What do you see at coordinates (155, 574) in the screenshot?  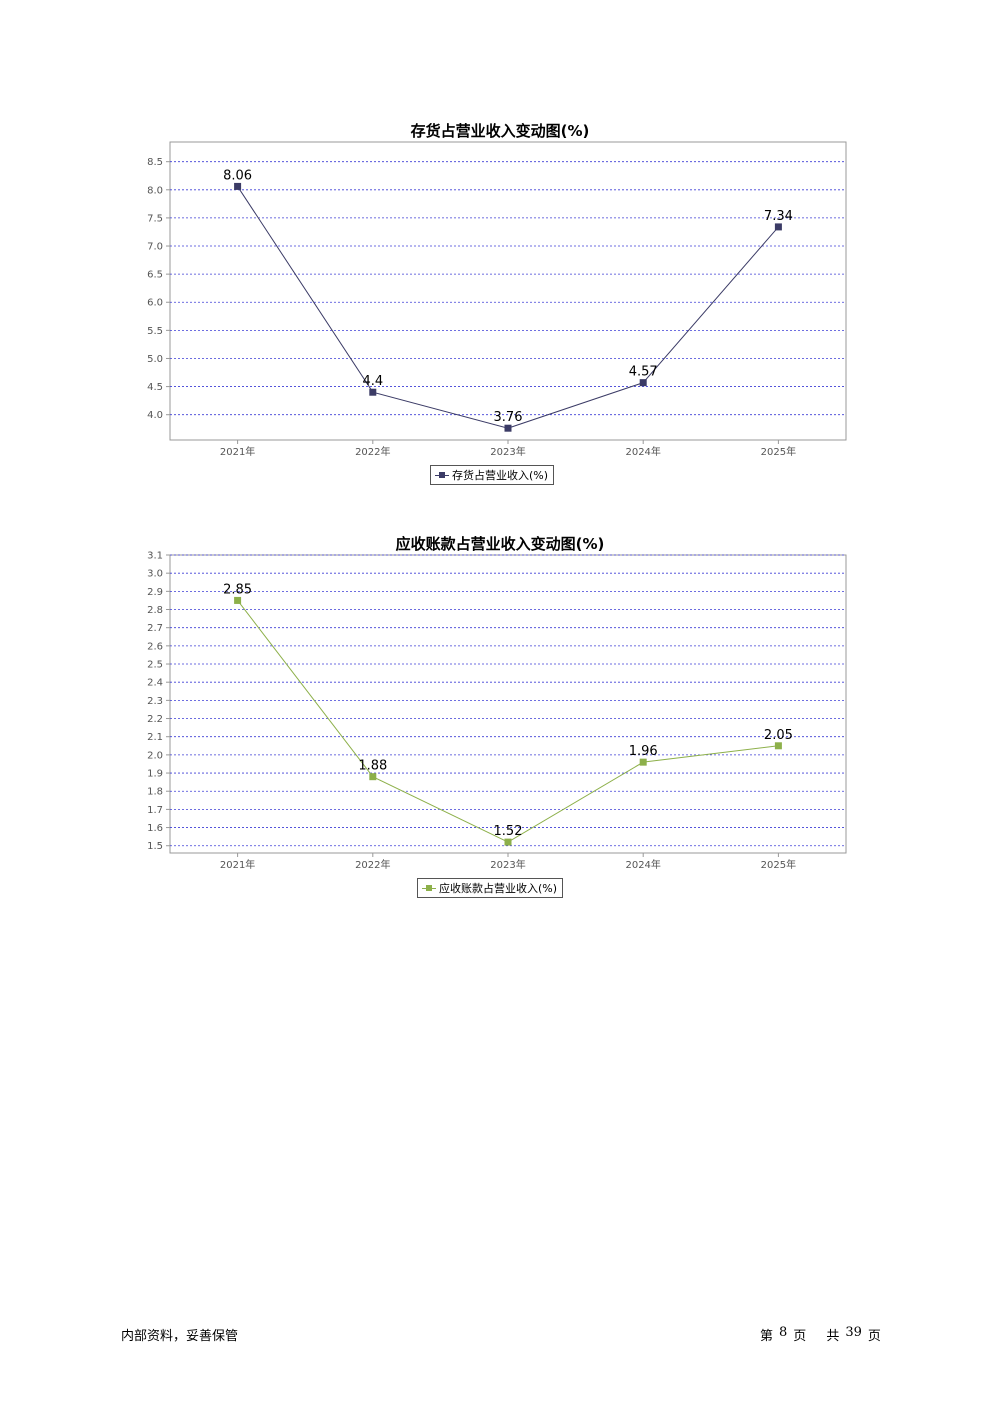 I see `y-tick-label: 3.0` at bounding box center [155, 574].